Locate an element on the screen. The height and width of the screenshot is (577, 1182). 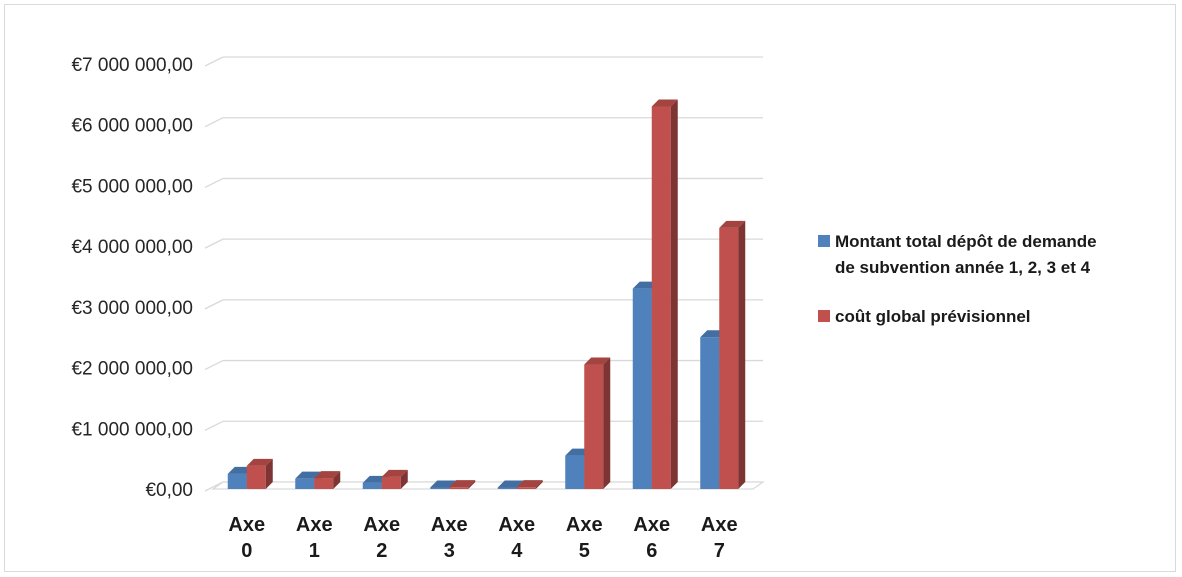
y-tick-label: €7 000 000,00 is located at coordinates (132, 65).